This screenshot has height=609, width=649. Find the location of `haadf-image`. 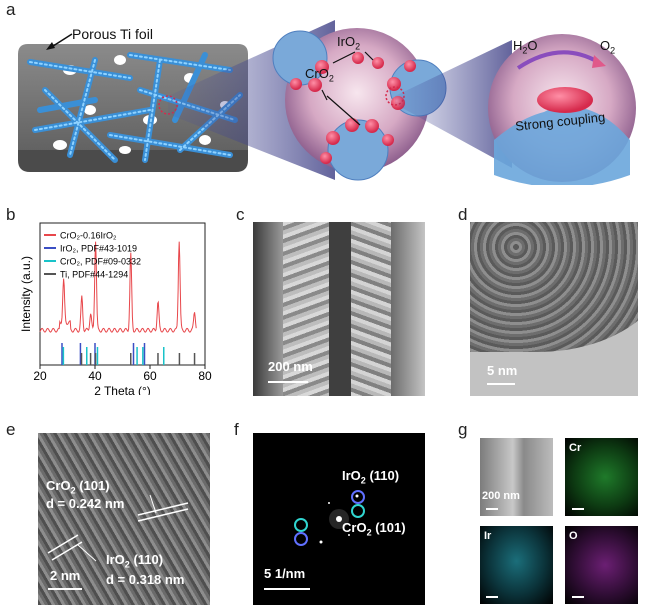

haadf-image is located at coordinates (516, 477).